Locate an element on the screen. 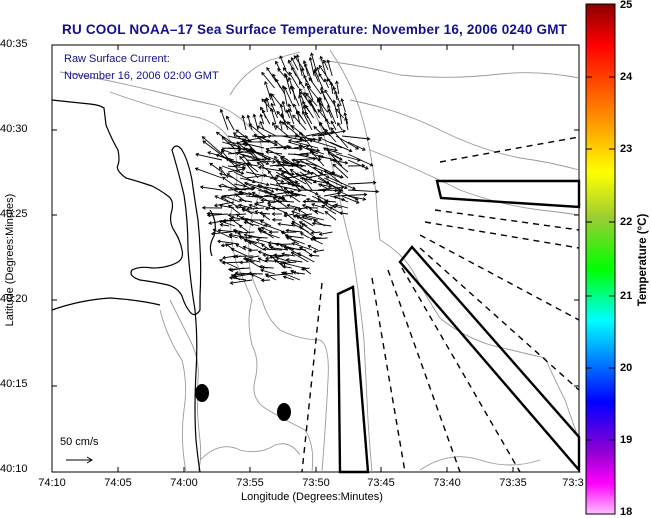  marker-east is located at coordinates (202, 393).